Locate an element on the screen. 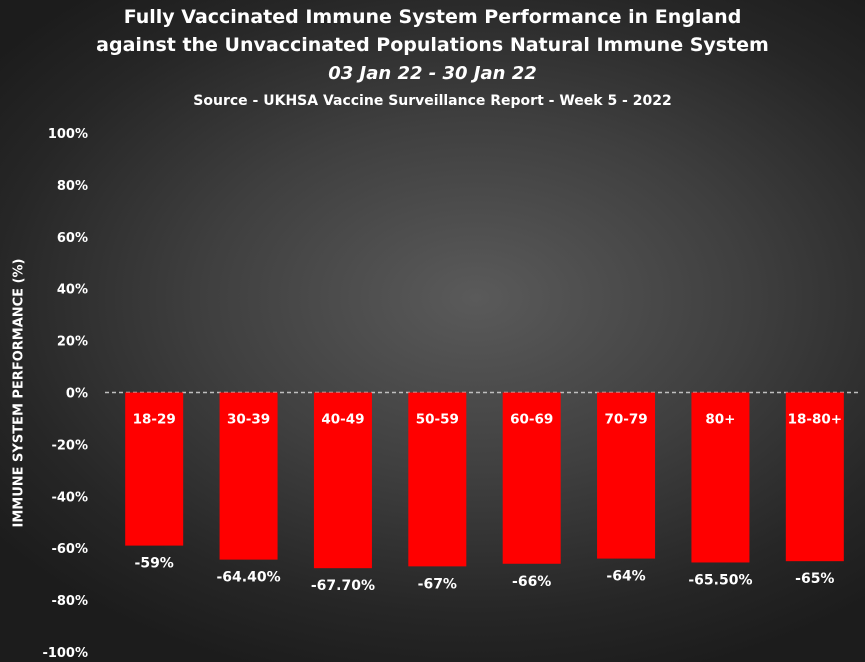 This screenshot has height=662, width=865. data-label: -59% is located at coordinates (154, 564).